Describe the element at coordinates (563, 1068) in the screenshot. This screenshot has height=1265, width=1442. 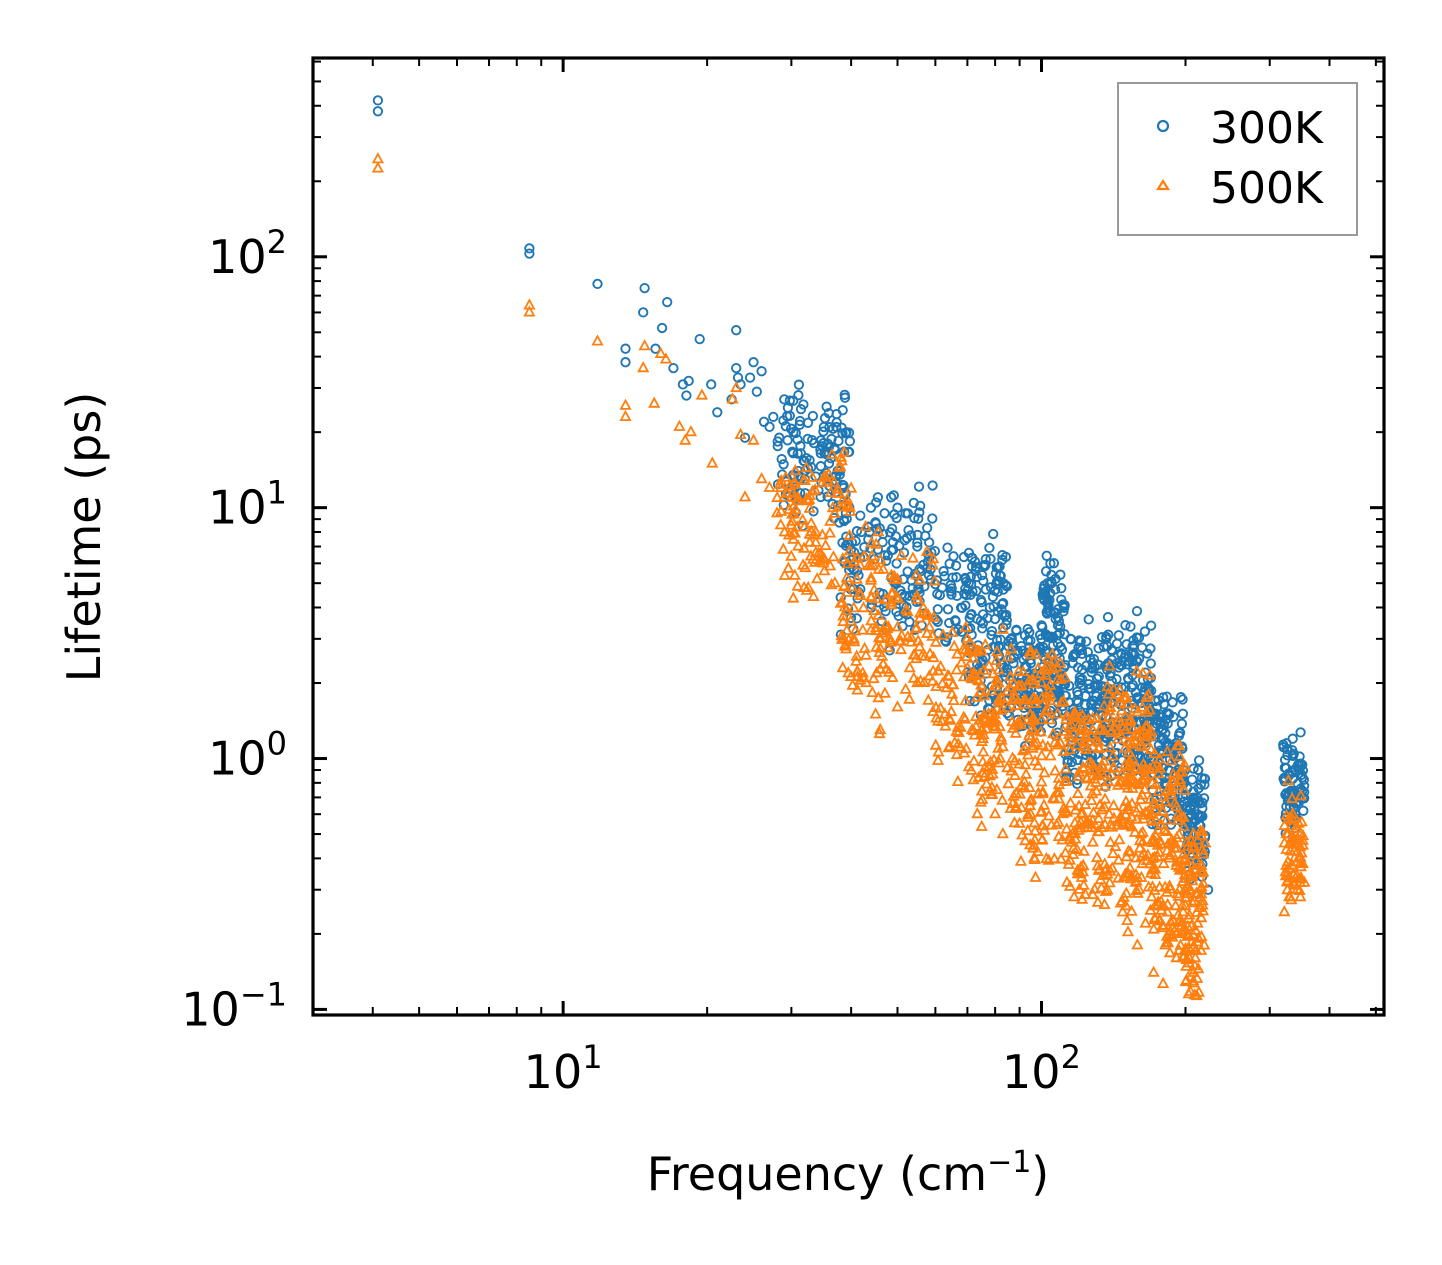
I see `x-tick-label: 101` at that location.